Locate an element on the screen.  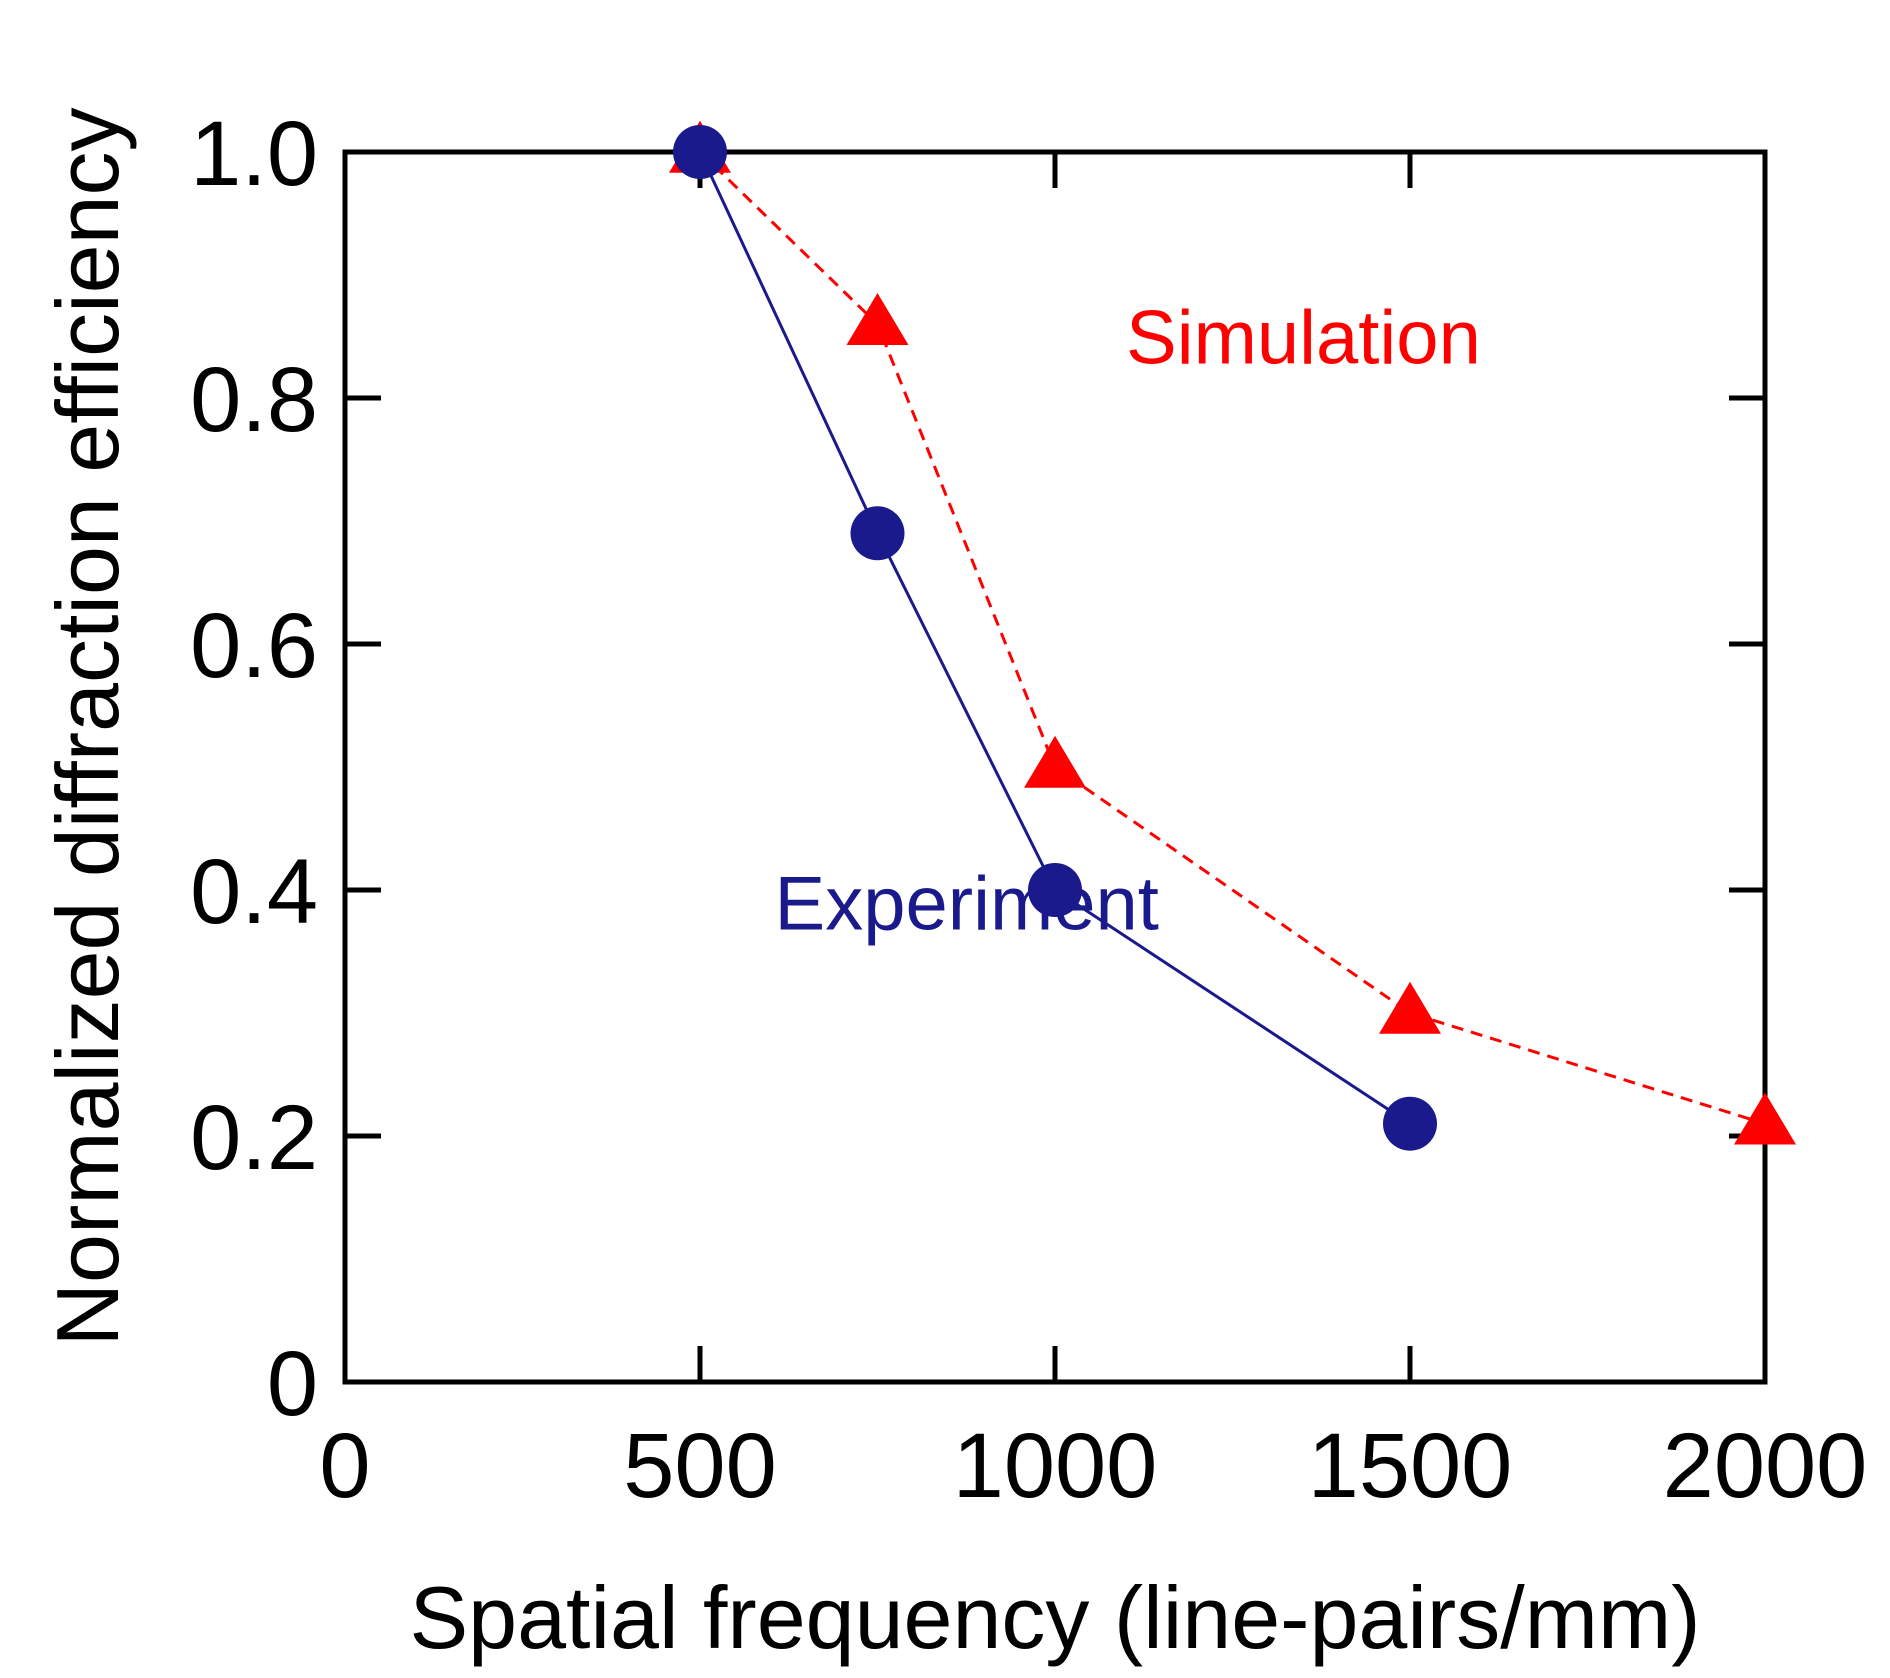
y-tick-label: 0 is located at coordinates (292, 1384).